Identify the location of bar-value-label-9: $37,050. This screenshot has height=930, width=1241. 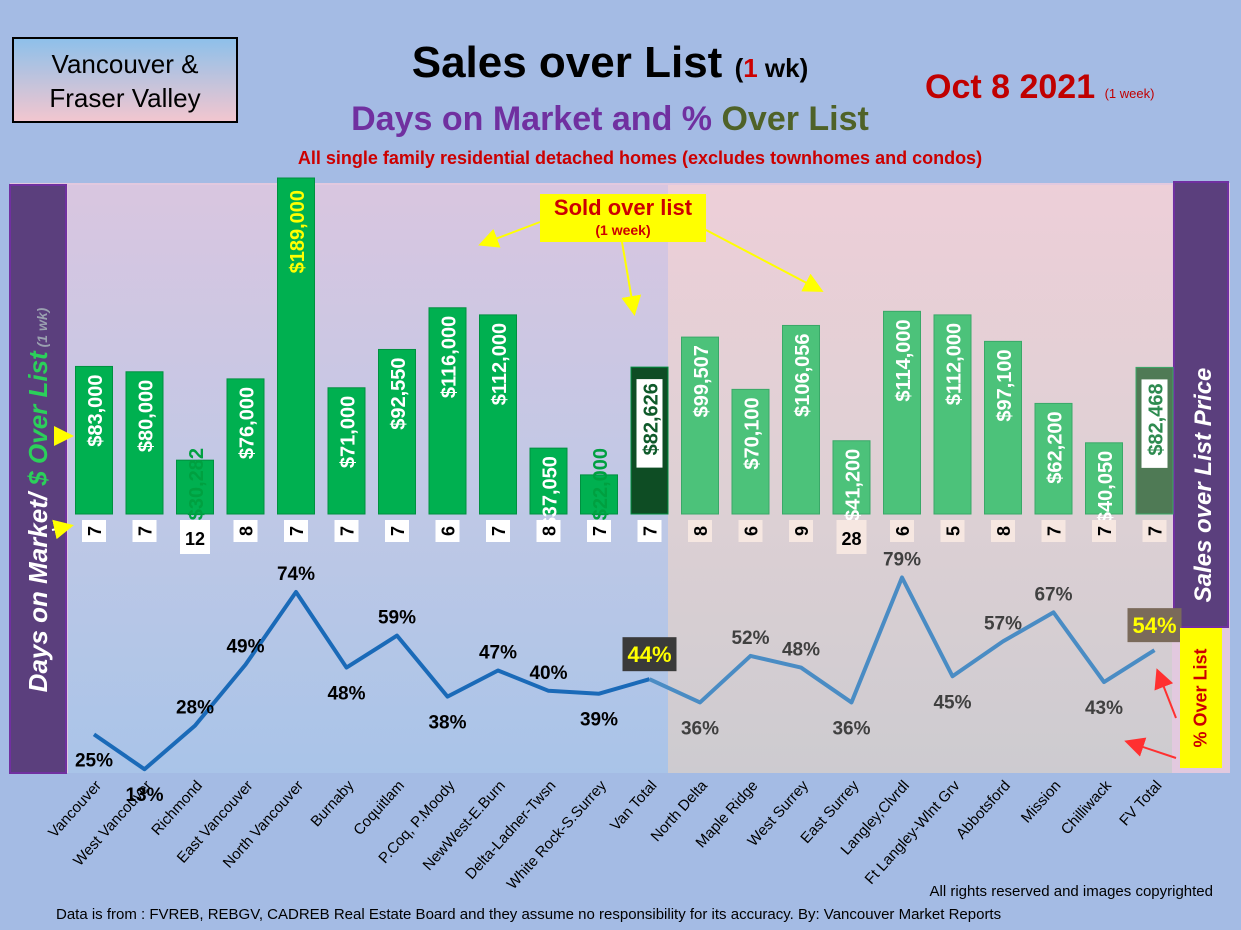
(551, 492).